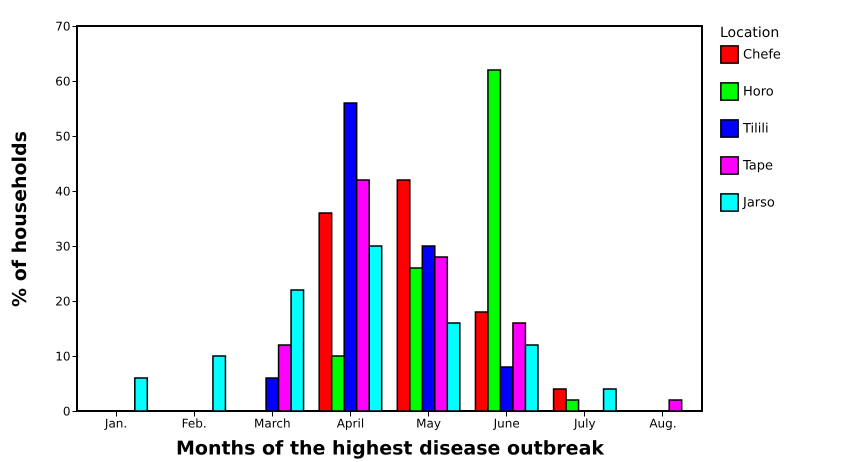 The width and height of the screenshot is (863, 462). Describe the element at coordinates (62, 81) in the screenshot. I see `y-tick-label: 60` at that location.